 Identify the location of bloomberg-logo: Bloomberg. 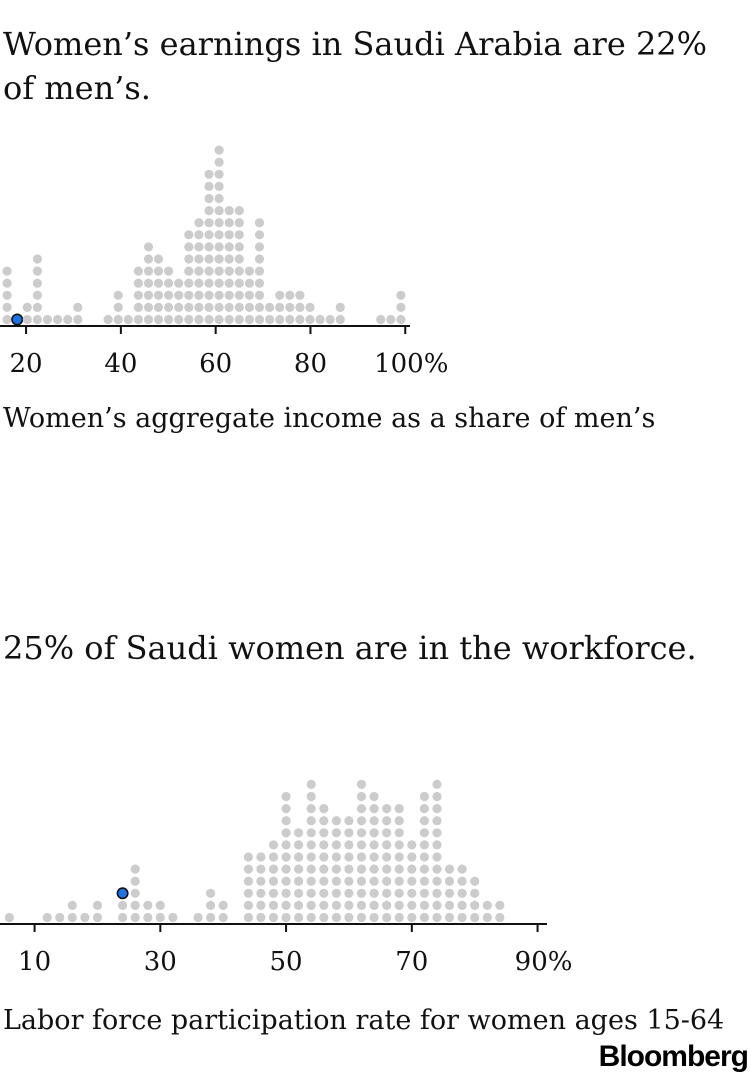
(673, 1056).